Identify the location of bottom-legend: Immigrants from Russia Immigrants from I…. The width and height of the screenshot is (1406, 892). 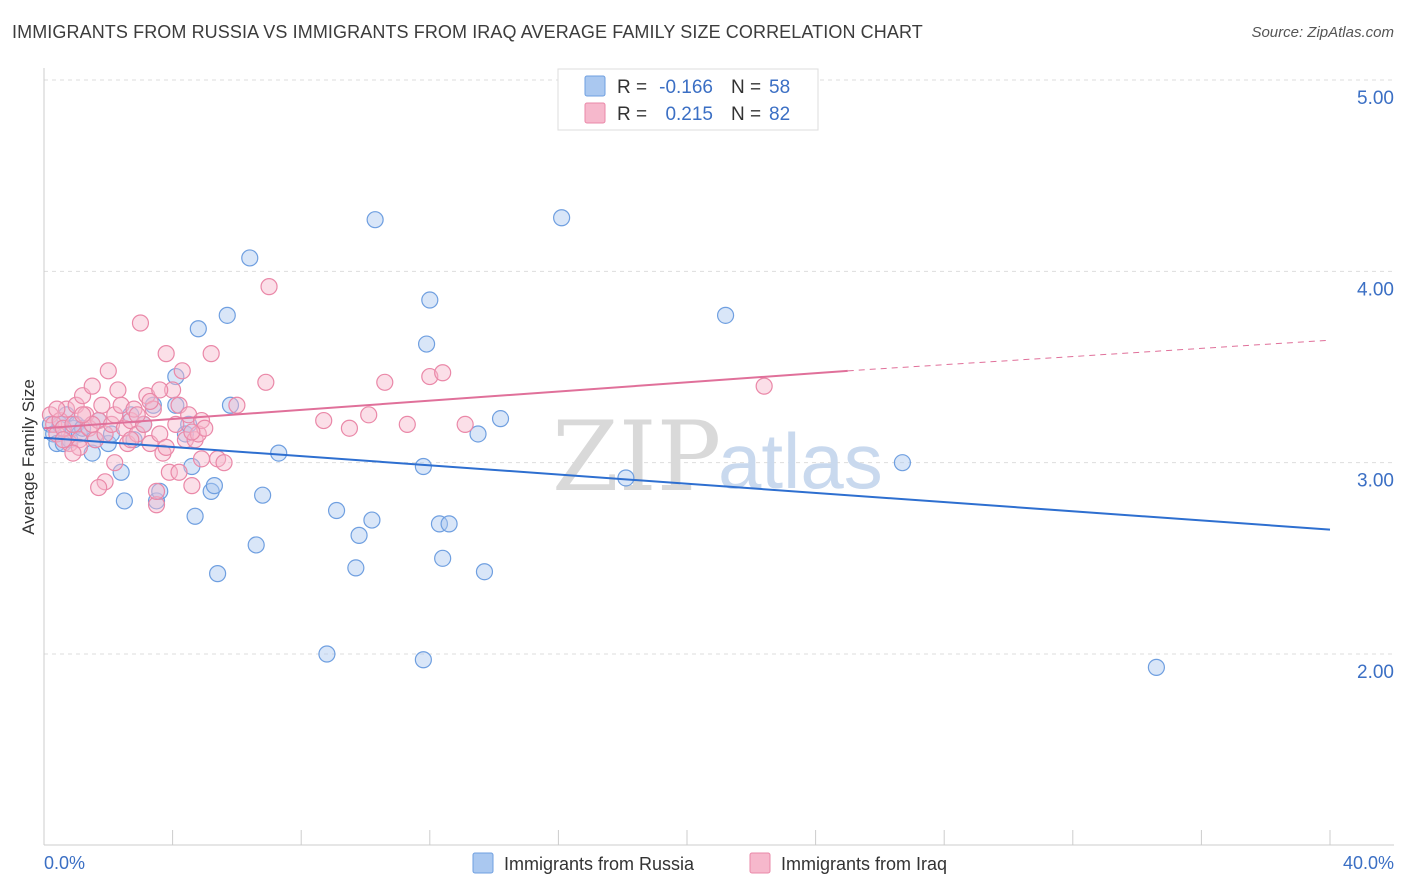
(709, 863).